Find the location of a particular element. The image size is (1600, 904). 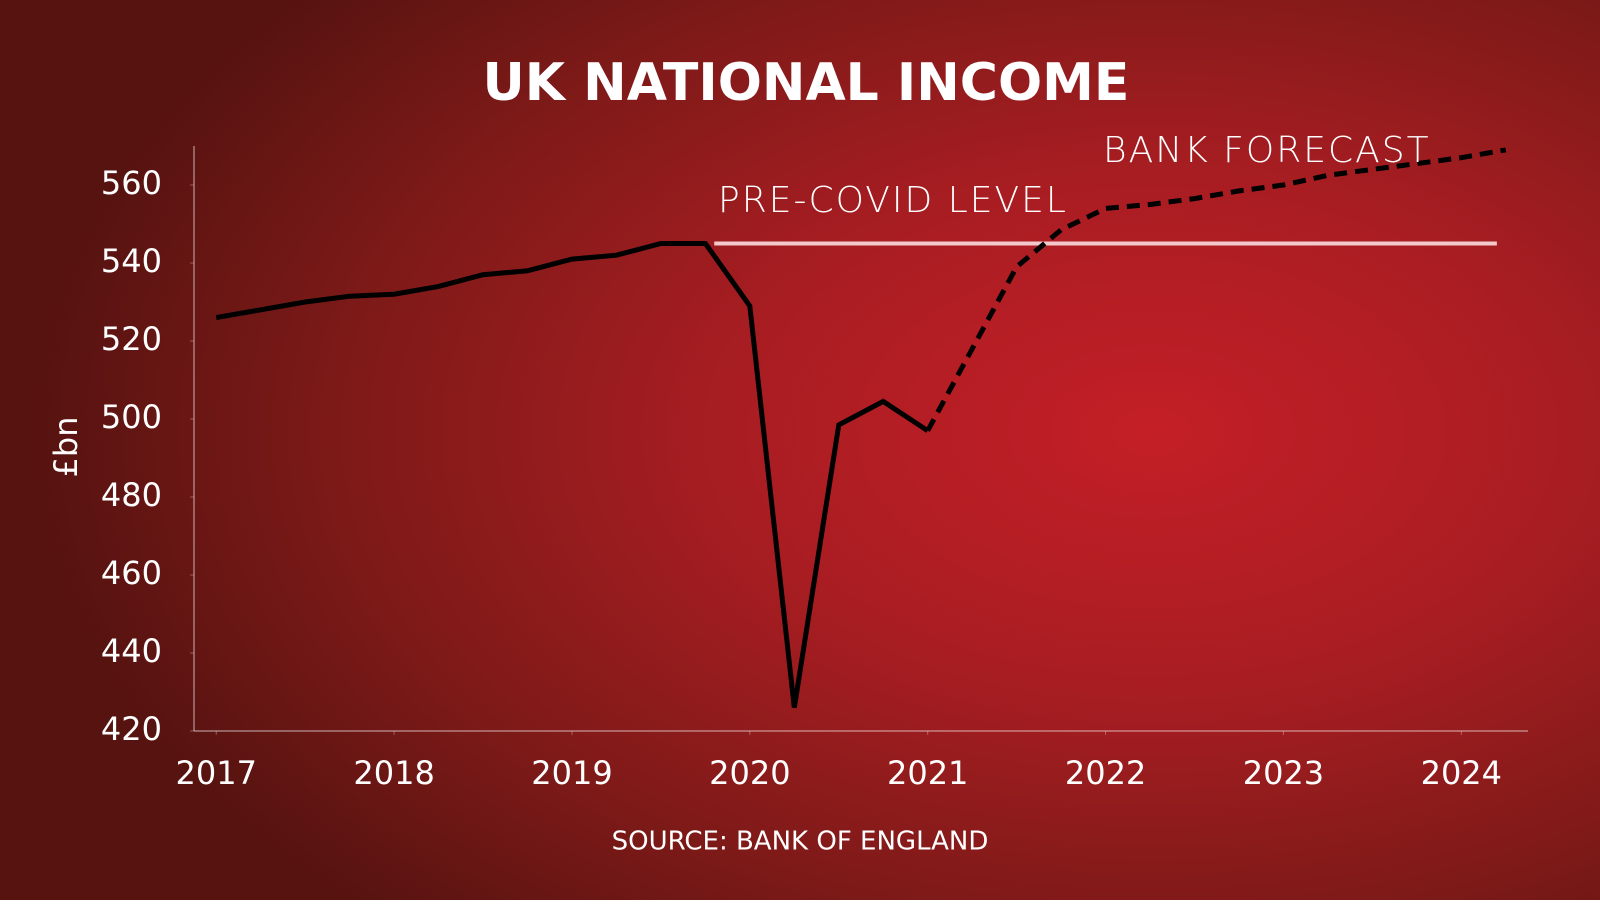

y-tick-label: 420 is located at coordinates (131, 729).